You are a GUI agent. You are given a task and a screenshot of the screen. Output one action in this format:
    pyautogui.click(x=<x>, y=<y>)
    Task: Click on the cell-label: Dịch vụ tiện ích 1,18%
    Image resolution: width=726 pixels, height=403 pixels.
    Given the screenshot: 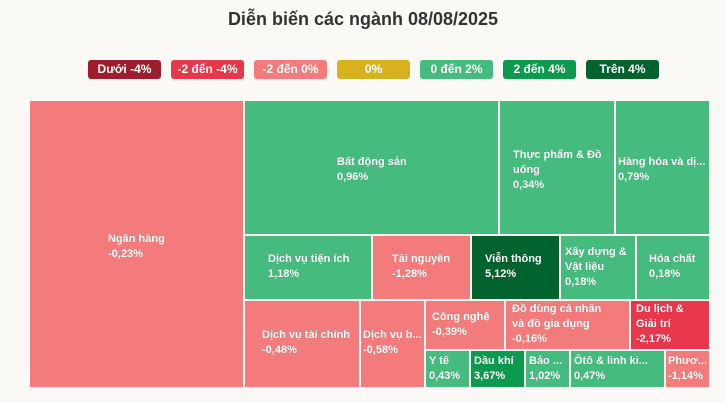 What is the action you would take?
    pyautogui.click(x=308, y=267)
    